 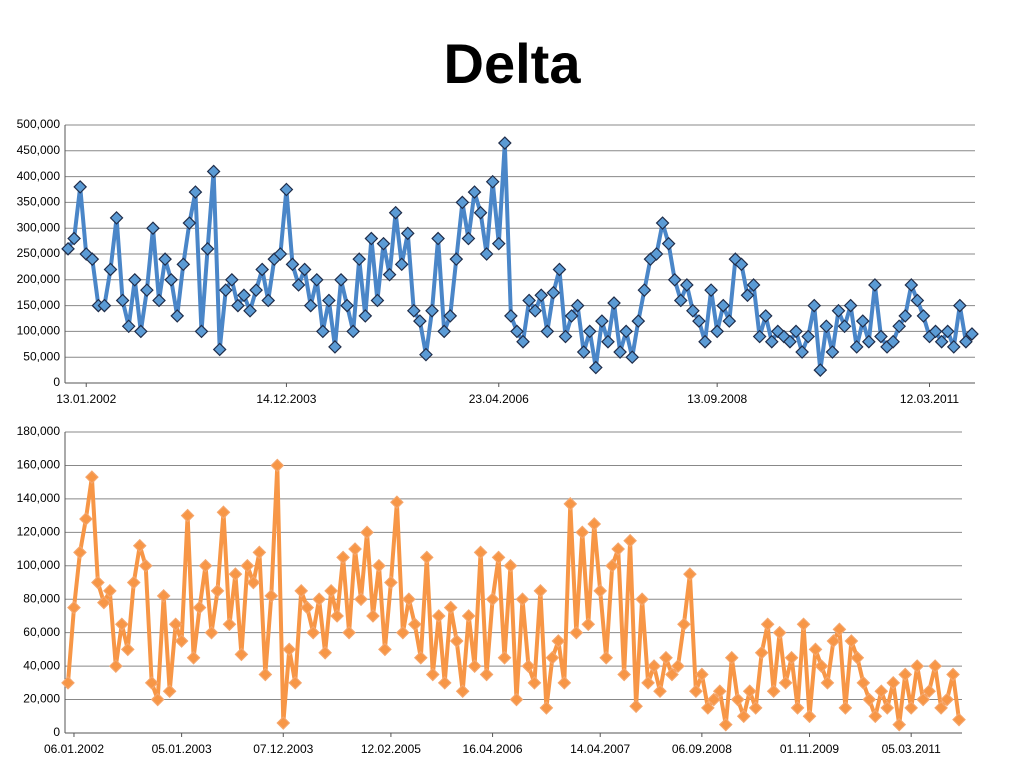 I want to click on y-tick-label: 100,000, so click(x=39, y=565).